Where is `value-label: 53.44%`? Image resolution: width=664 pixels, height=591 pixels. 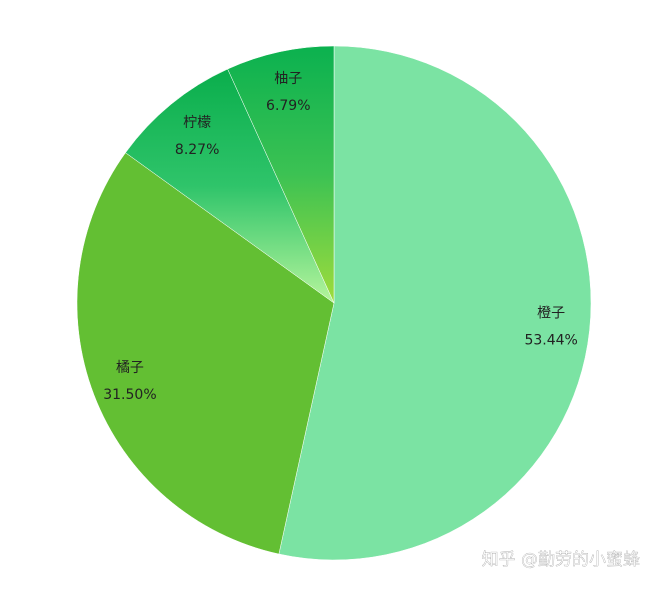 value-label: 53.44% is located at coordinates (550, 341).